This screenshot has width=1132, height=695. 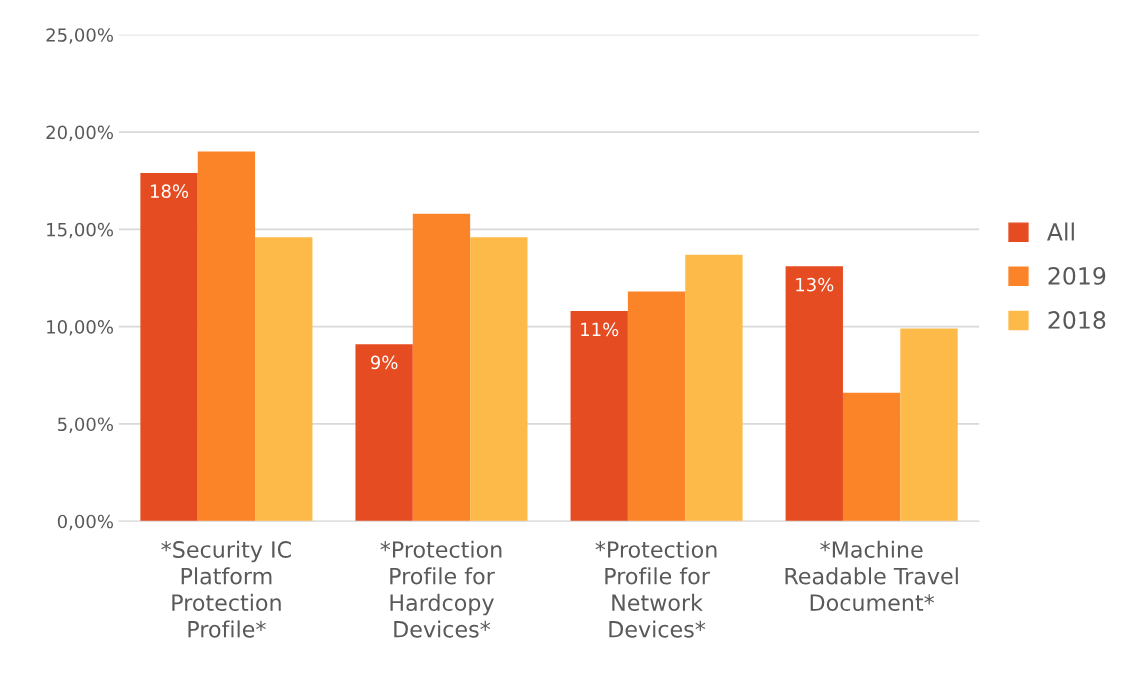 What do you see at coordinates (871, 576) in the screenshot?
I see `category-label: *Machine Readable Travel Document*` at bounding box center [871, 576].